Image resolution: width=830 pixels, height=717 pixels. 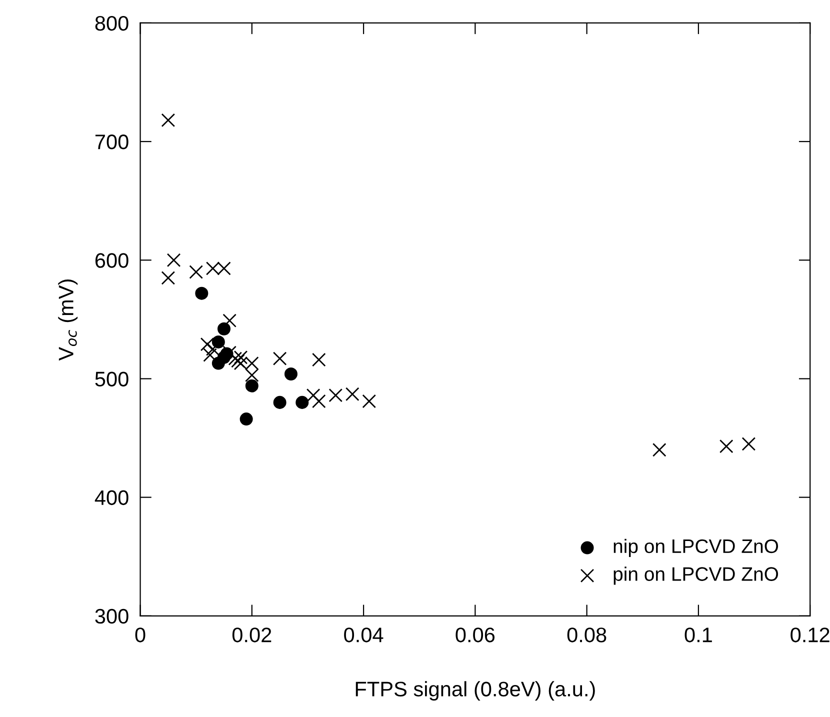 What do you see at coordinates (111, 23) in the screenshot?
I see `y-tick-label: 800` at bounding box center [111, 23].